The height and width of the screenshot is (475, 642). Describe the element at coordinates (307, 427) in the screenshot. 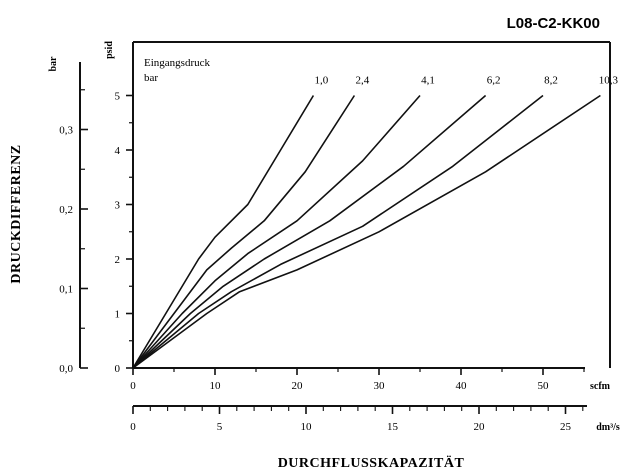

I see `x-secondary-tick-label: 10` at that location.